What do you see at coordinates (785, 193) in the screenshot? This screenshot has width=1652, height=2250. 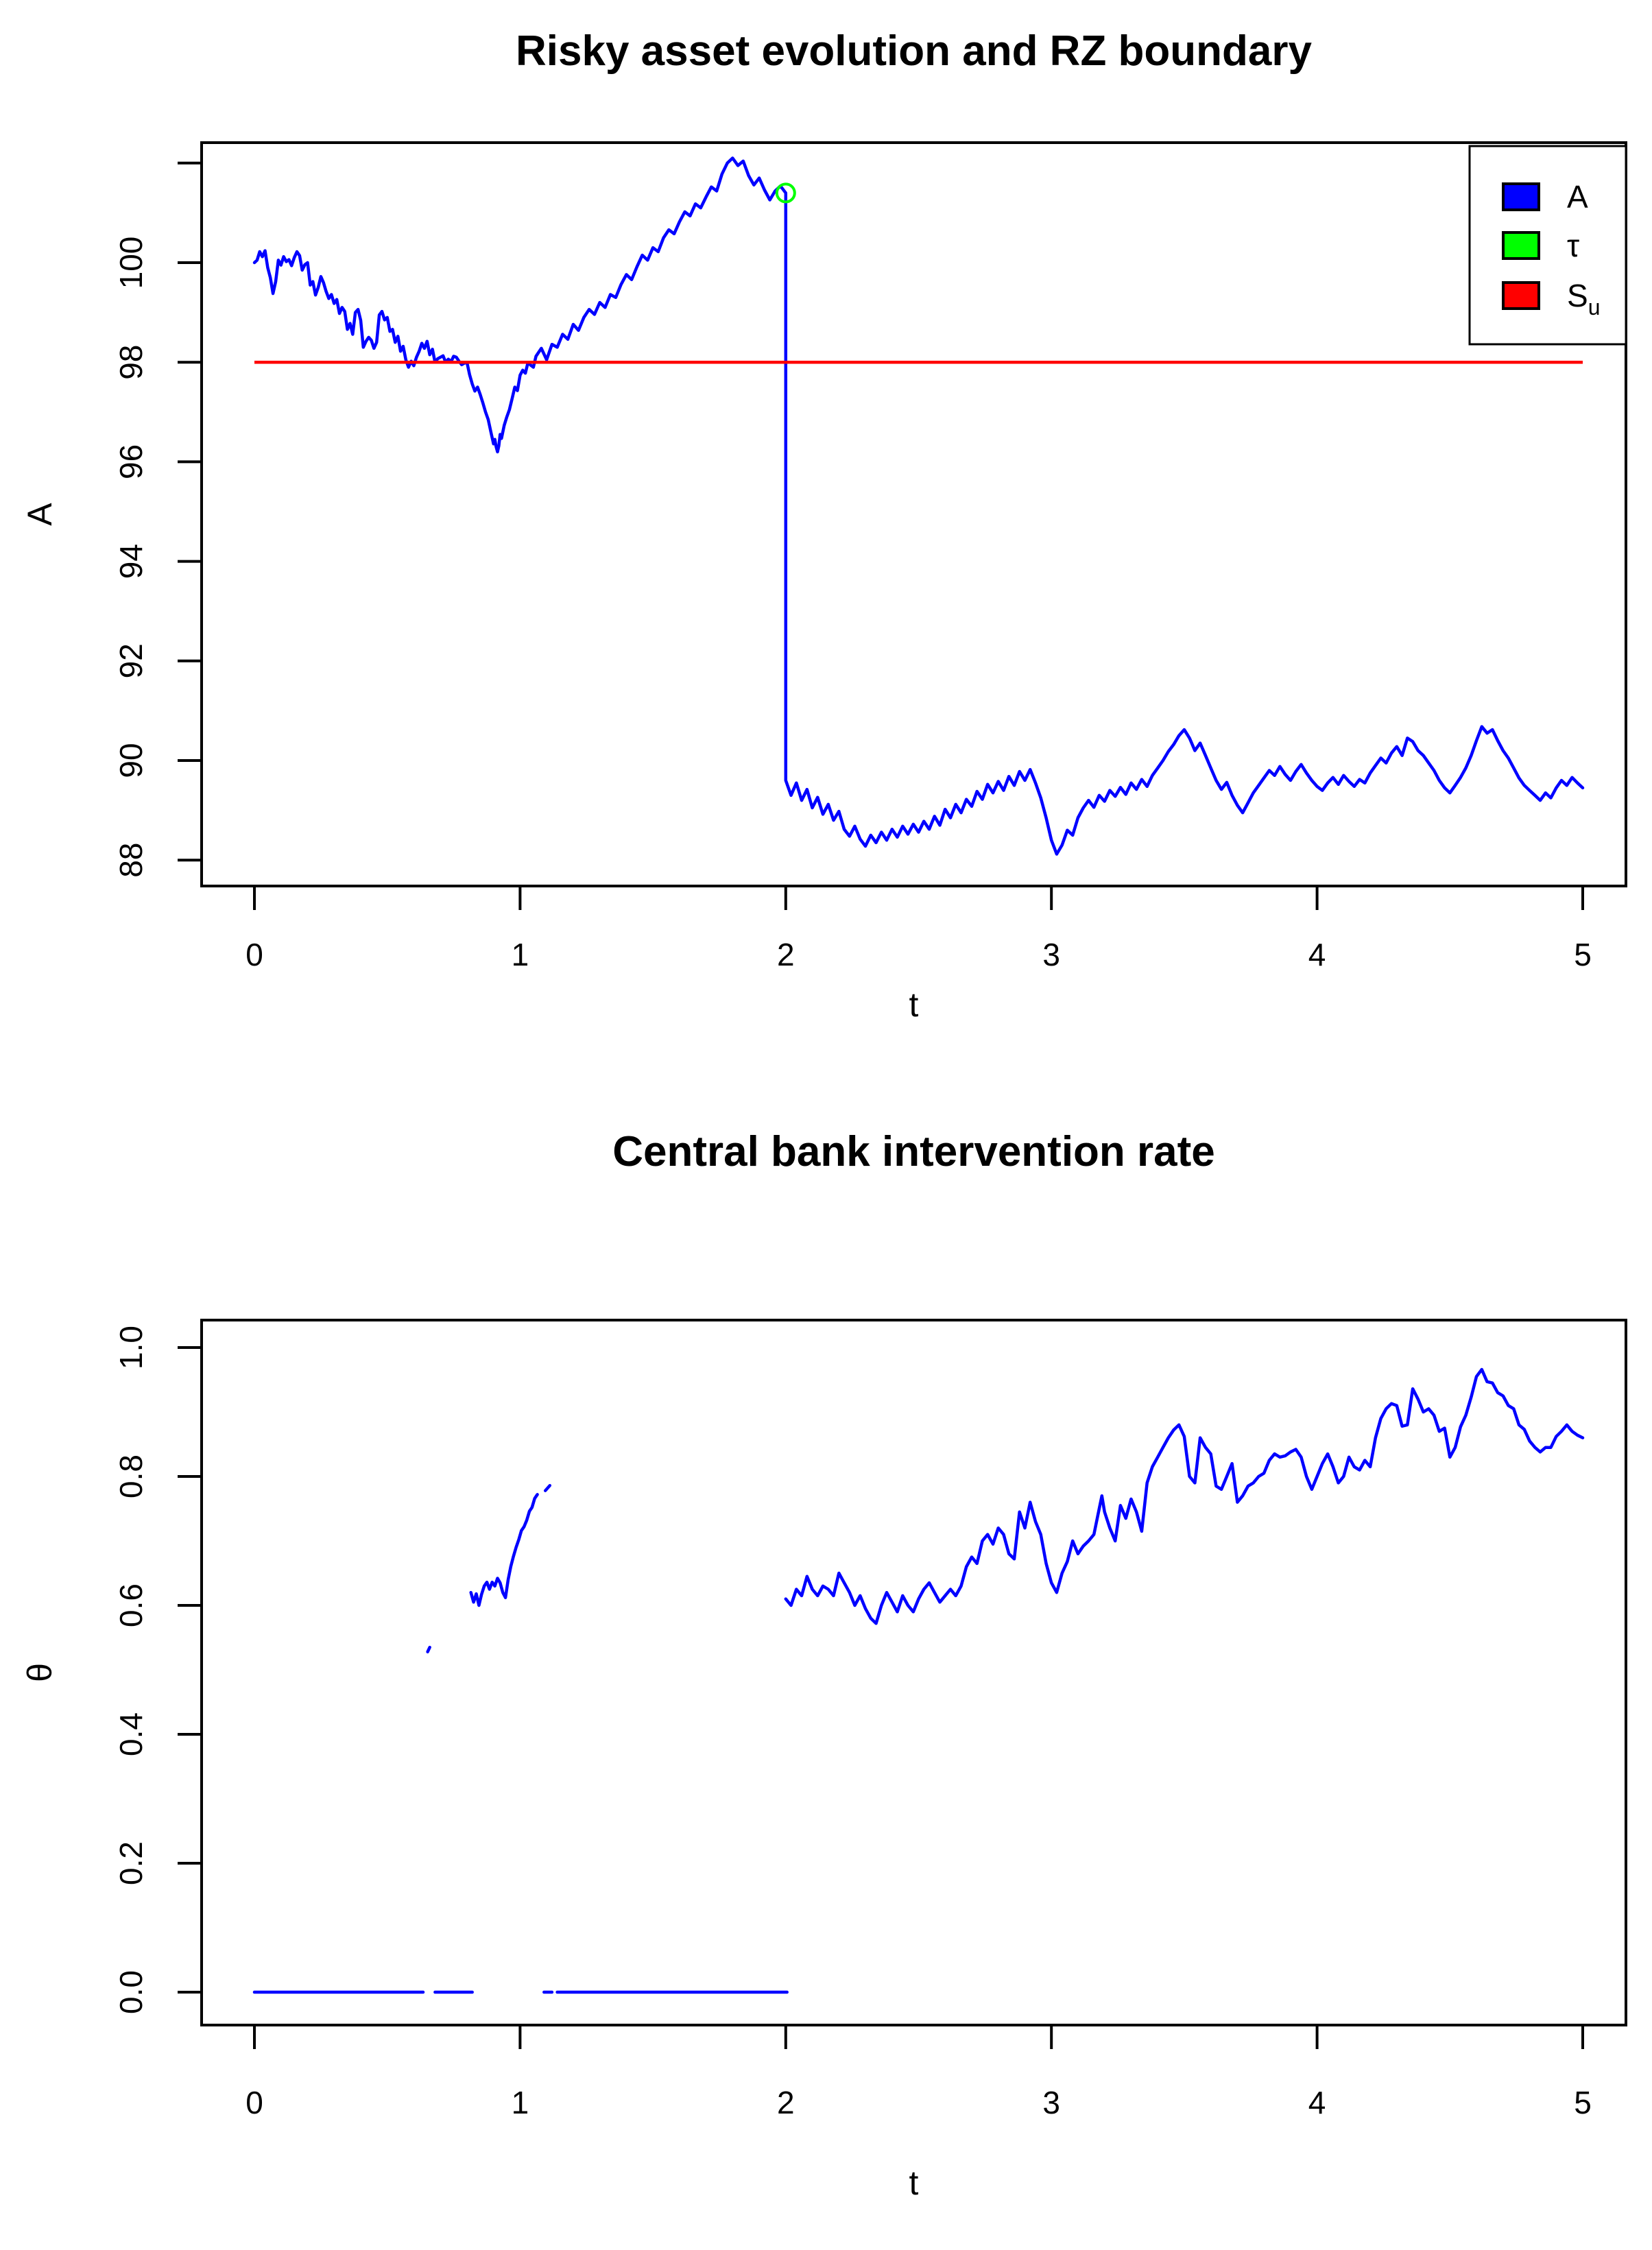 I see `tau-marker-icon` at bounding box center [785, 193].